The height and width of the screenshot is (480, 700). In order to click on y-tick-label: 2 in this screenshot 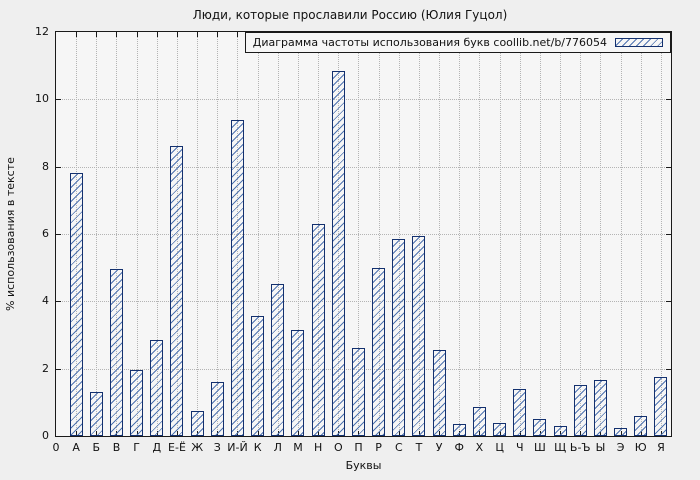, I will do `click(45, 368)`.